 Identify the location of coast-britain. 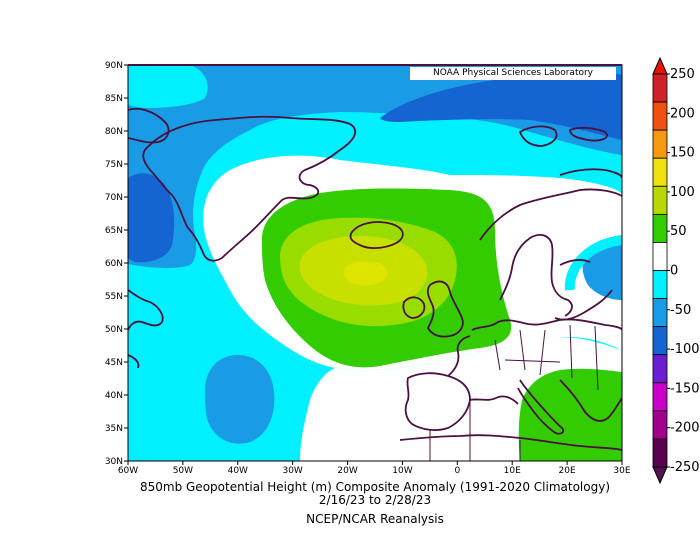
(445, 309).